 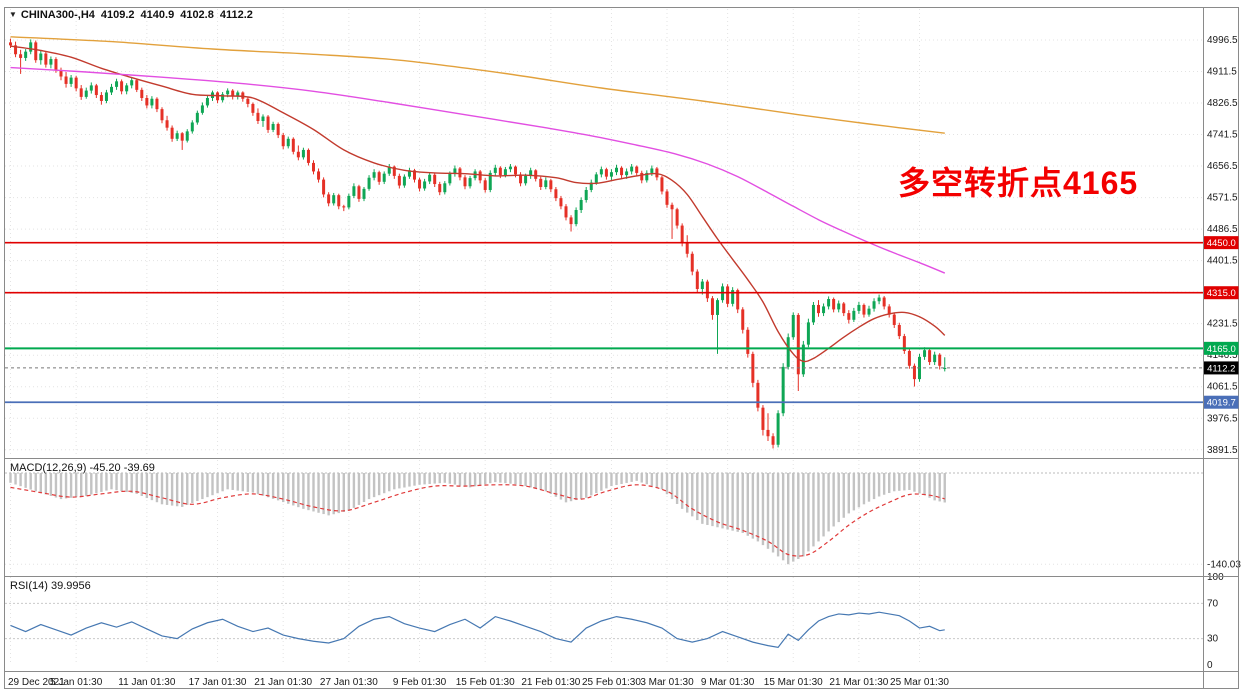 I want to click on svg-text: 4571.5, so click(x=1222, y=198).